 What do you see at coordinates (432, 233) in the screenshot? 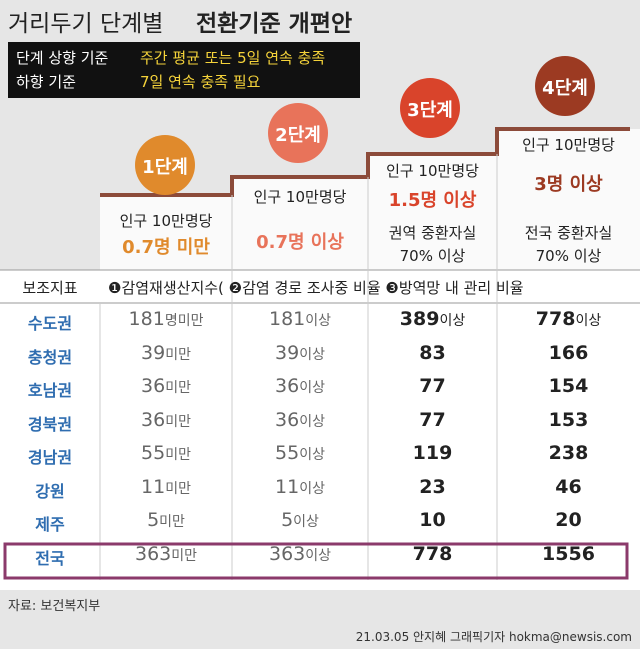
I see `stage-note: 권역 중환자실` at bounding box center [432, 233].